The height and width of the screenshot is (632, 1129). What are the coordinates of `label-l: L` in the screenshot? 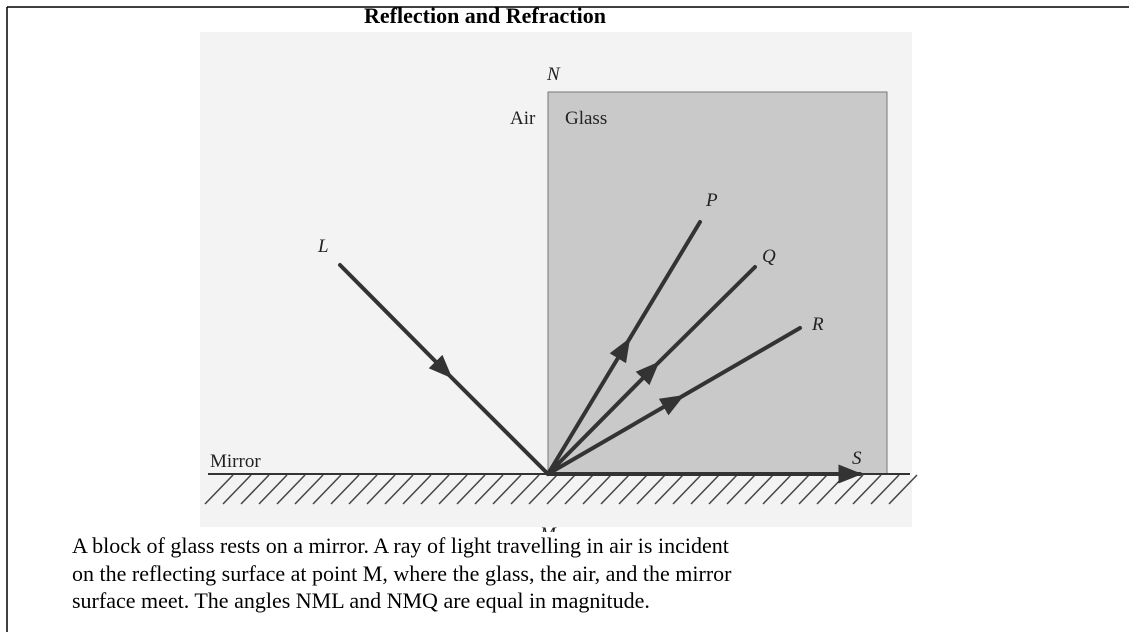 It's located at (323, 246).